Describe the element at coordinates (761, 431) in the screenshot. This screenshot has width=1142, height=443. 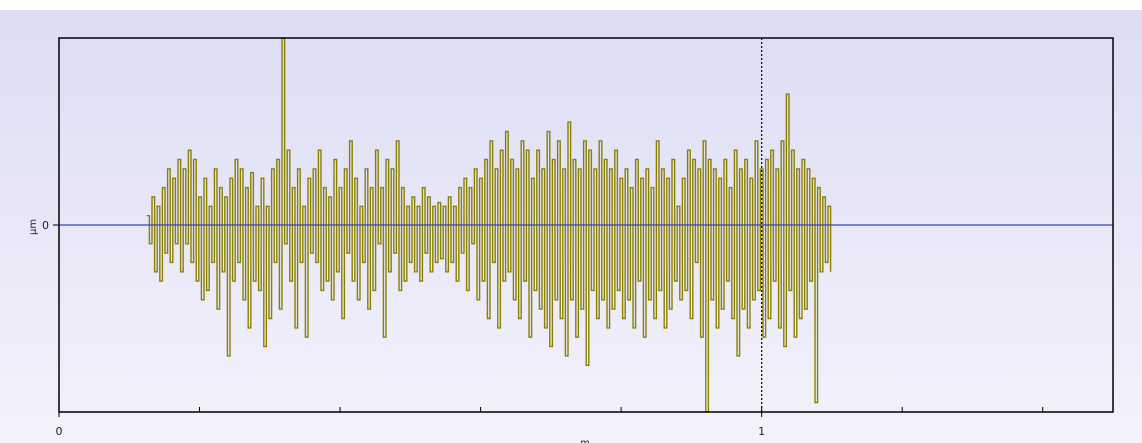
I see `x-tick-label: 1` at that location.